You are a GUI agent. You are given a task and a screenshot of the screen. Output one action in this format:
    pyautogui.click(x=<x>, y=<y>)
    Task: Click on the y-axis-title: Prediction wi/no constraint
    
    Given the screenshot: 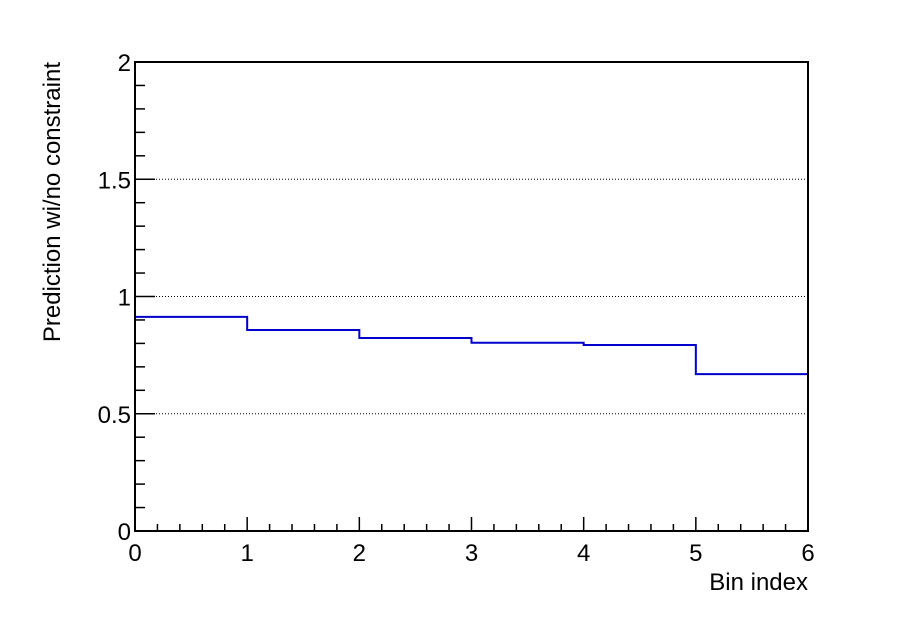 What is the action you would take?
    pyautogui.click(x=52, y=202)
    